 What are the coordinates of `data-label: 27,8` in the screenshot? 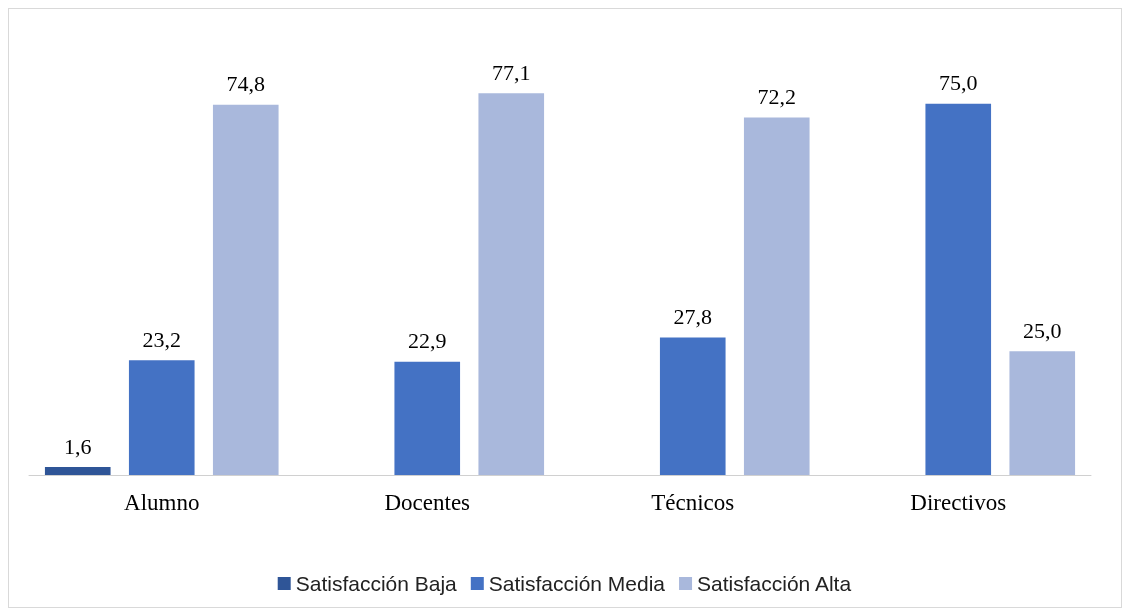 It's located at (692, 316).